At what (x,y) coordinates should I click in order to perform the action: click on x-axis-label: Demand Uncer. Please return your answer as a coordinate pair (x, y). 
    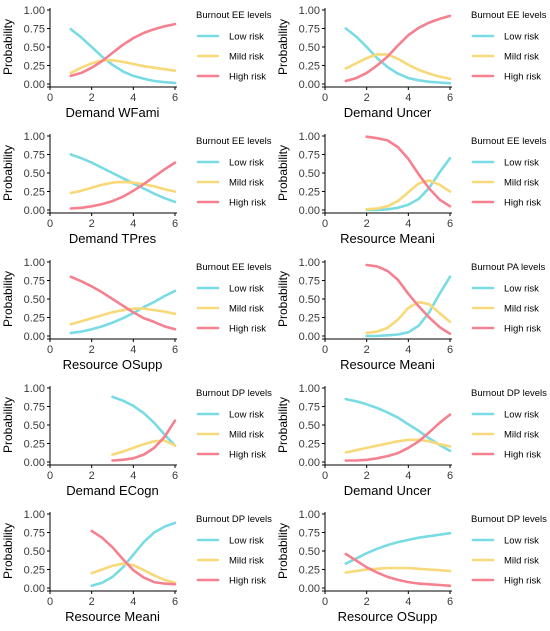
    Looking at the image, I should click on (388, 490).